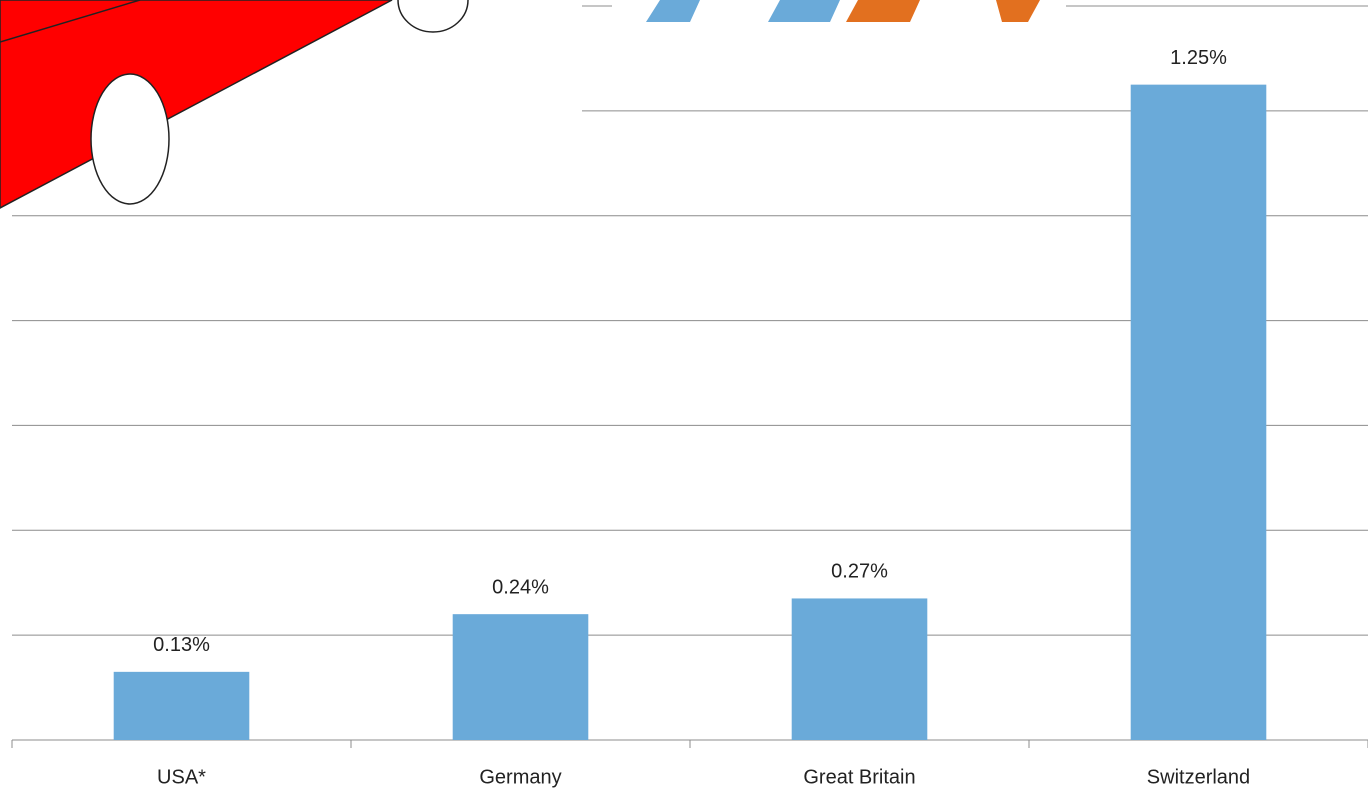 This screenshot has height=792, width=1368. What do you see at coordinates (859, 777) in the screenshot?
I see `x-tick-label: Great Britain` at bounding box center [859, 777].